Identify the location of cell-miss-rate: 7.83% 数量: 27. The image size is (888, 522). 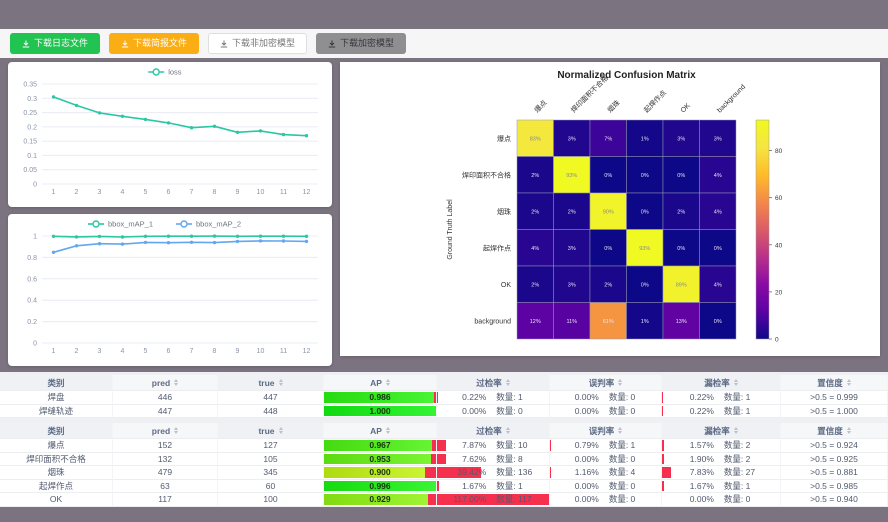
(721, 473).